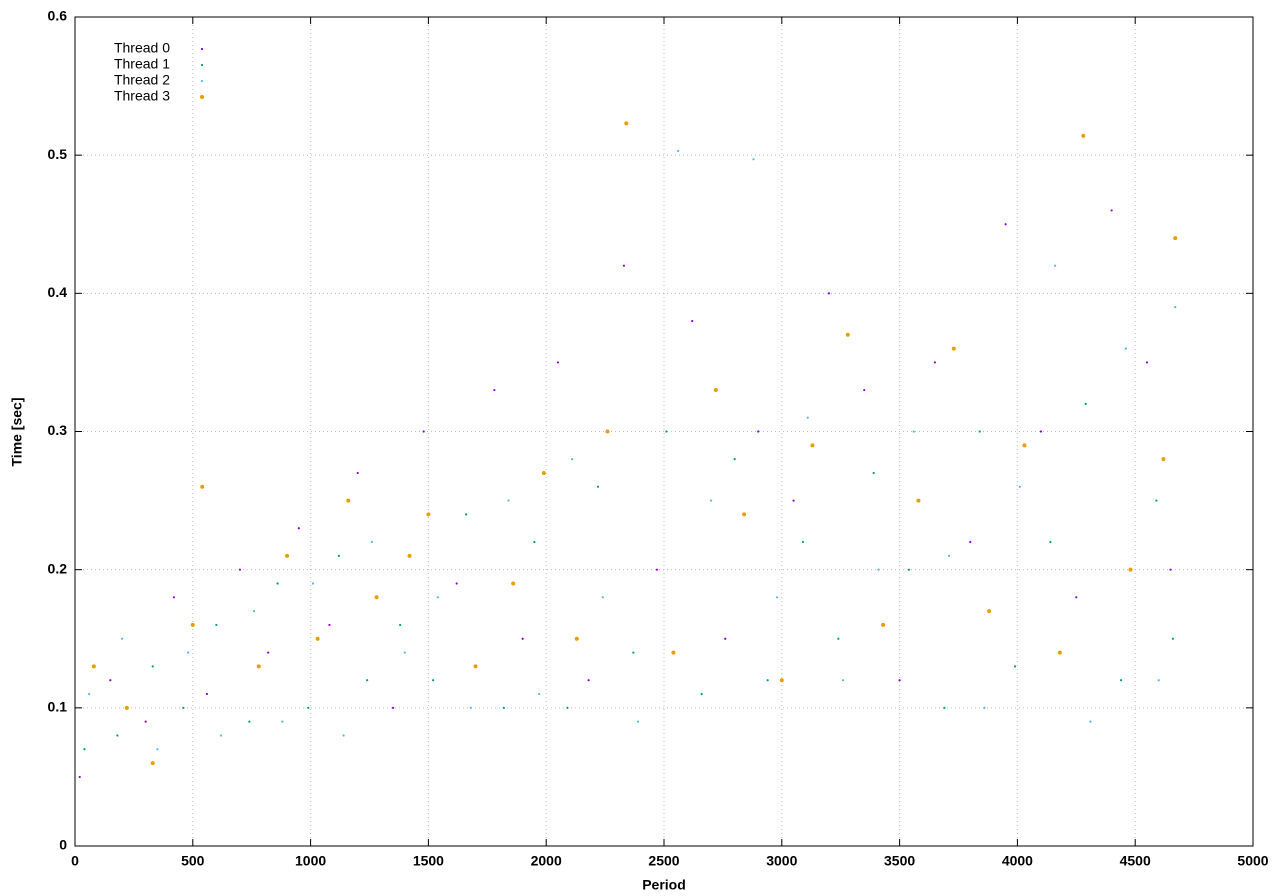 Image resolution: width=1280 pixels, height=896 pixels. Describe the element at coordinates (310, 861) in the screenshot. I see `x-tick-label: 1000` at that location.